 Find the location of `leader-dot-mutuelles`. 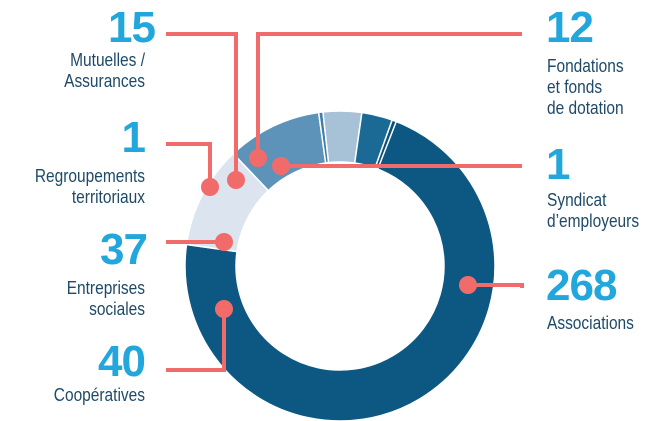

leader-dot-mutuelles is located at coordinates (236, 180).